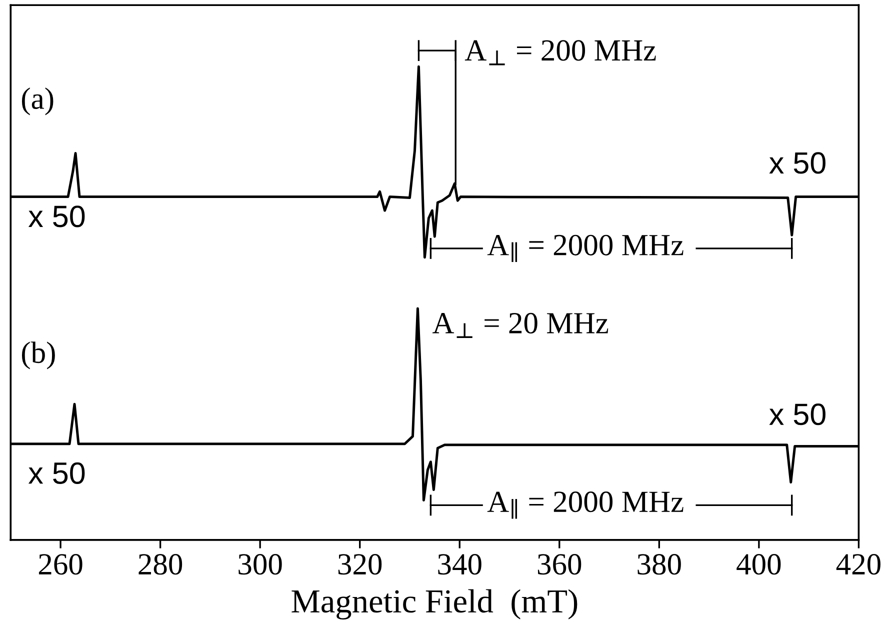 This screenshot has width=888, height=639. What do you see at coordinates (38, 102) in the screenshot?
I see `annotation: (a)` at bounding box center [38, 102].